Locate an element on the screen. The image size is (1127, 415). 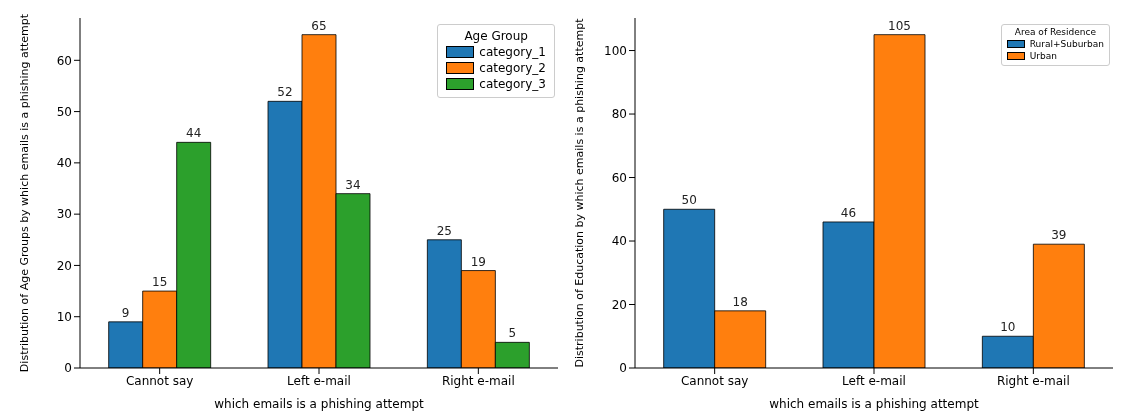
data-label: 15 is located at coordinates (160, 282).